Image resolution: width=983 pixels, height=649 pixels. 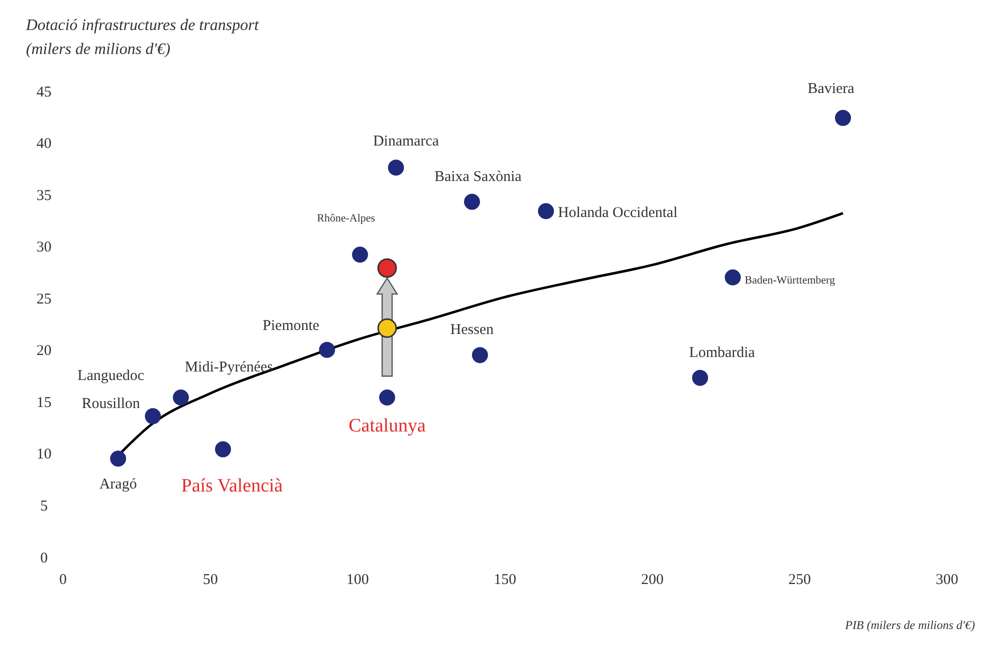 I want to click on annotation: Hessen, so click(x=472, y=330).